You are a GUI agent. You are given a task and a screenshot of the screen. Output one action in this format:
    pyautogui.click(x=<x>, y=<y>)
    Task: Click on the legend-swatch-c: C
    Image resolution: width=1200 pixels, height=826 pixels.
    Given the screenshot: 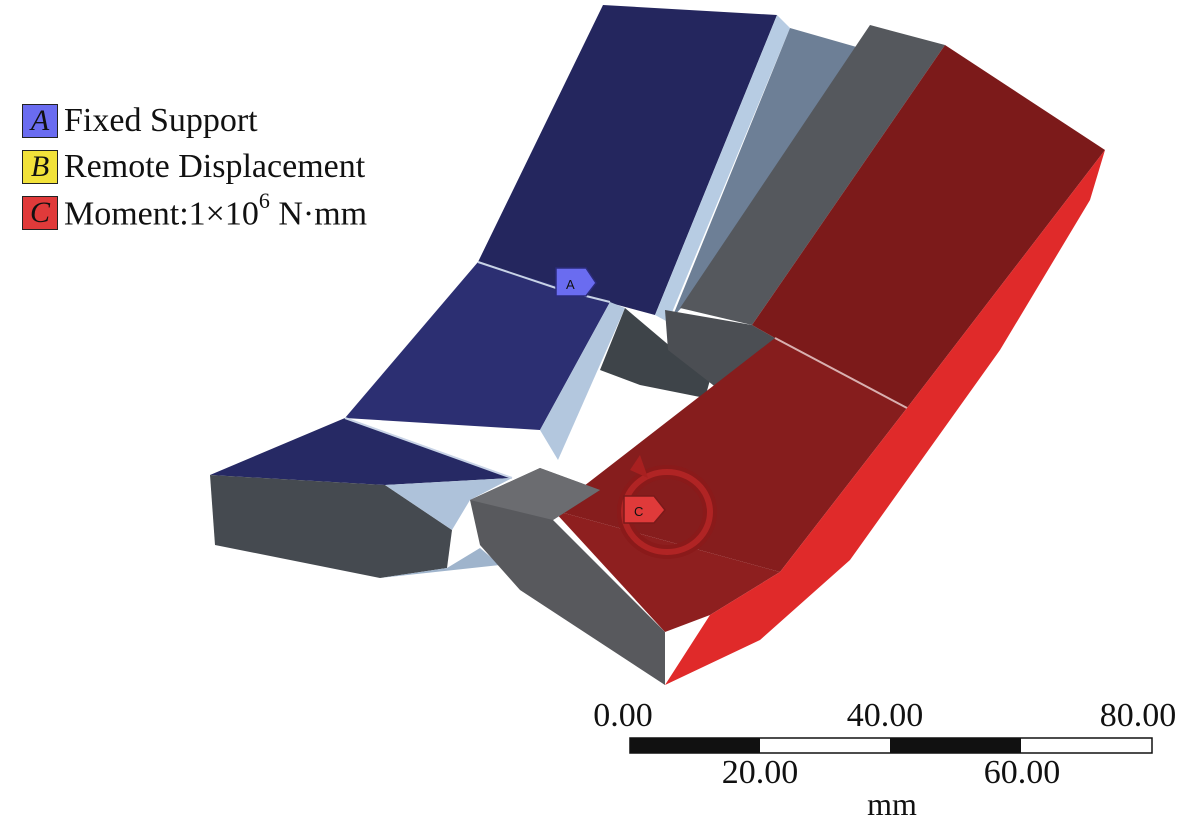 What is the action you would take?
    pyautogui.click(x=40, y=213)
    